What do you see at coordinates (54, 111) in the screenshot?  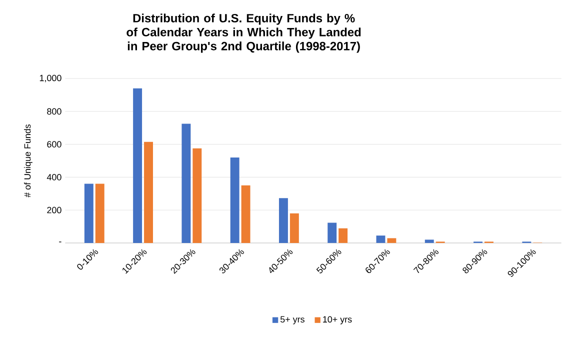 I see `y-tick-label: 800` at bounding box center [54, 111].